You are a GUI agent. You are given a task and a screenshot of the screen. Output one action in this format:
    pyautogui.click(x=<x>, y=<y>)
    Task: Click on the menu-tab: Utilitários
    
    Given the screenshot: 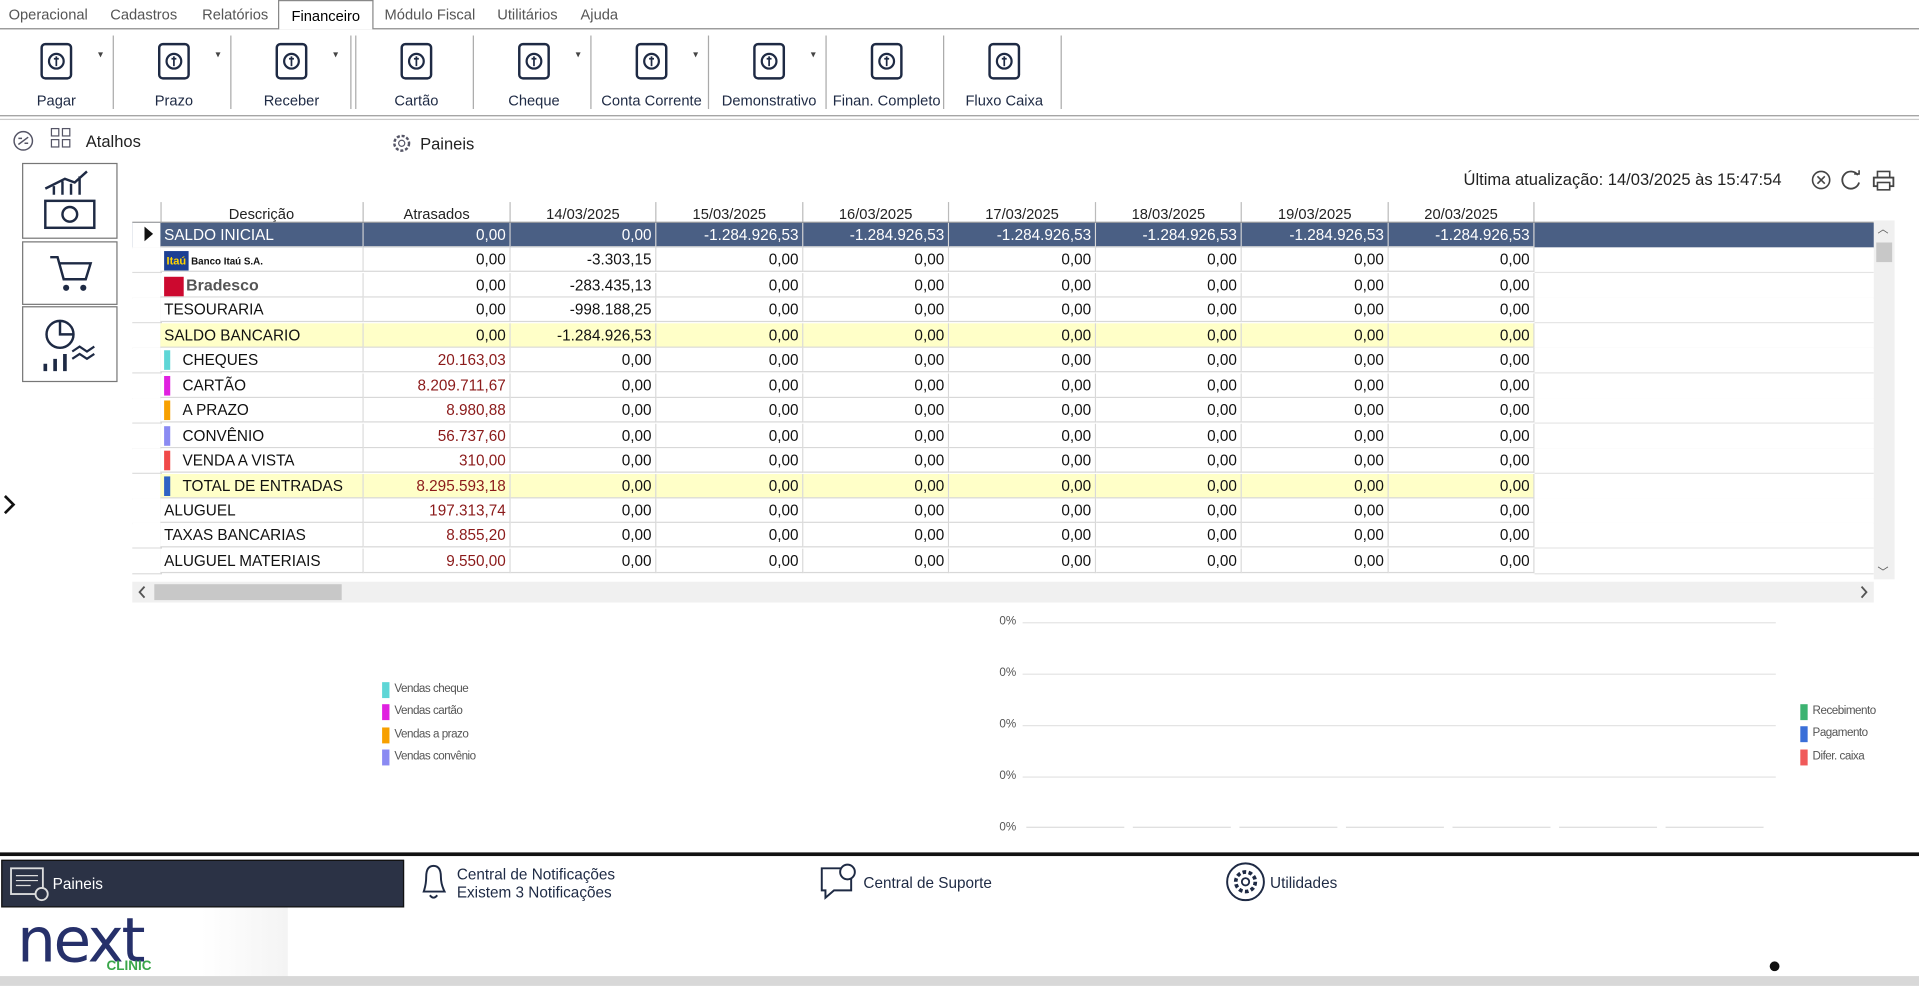 What is the action you would take?
    pyautogui.click(x=527, y=15)
    